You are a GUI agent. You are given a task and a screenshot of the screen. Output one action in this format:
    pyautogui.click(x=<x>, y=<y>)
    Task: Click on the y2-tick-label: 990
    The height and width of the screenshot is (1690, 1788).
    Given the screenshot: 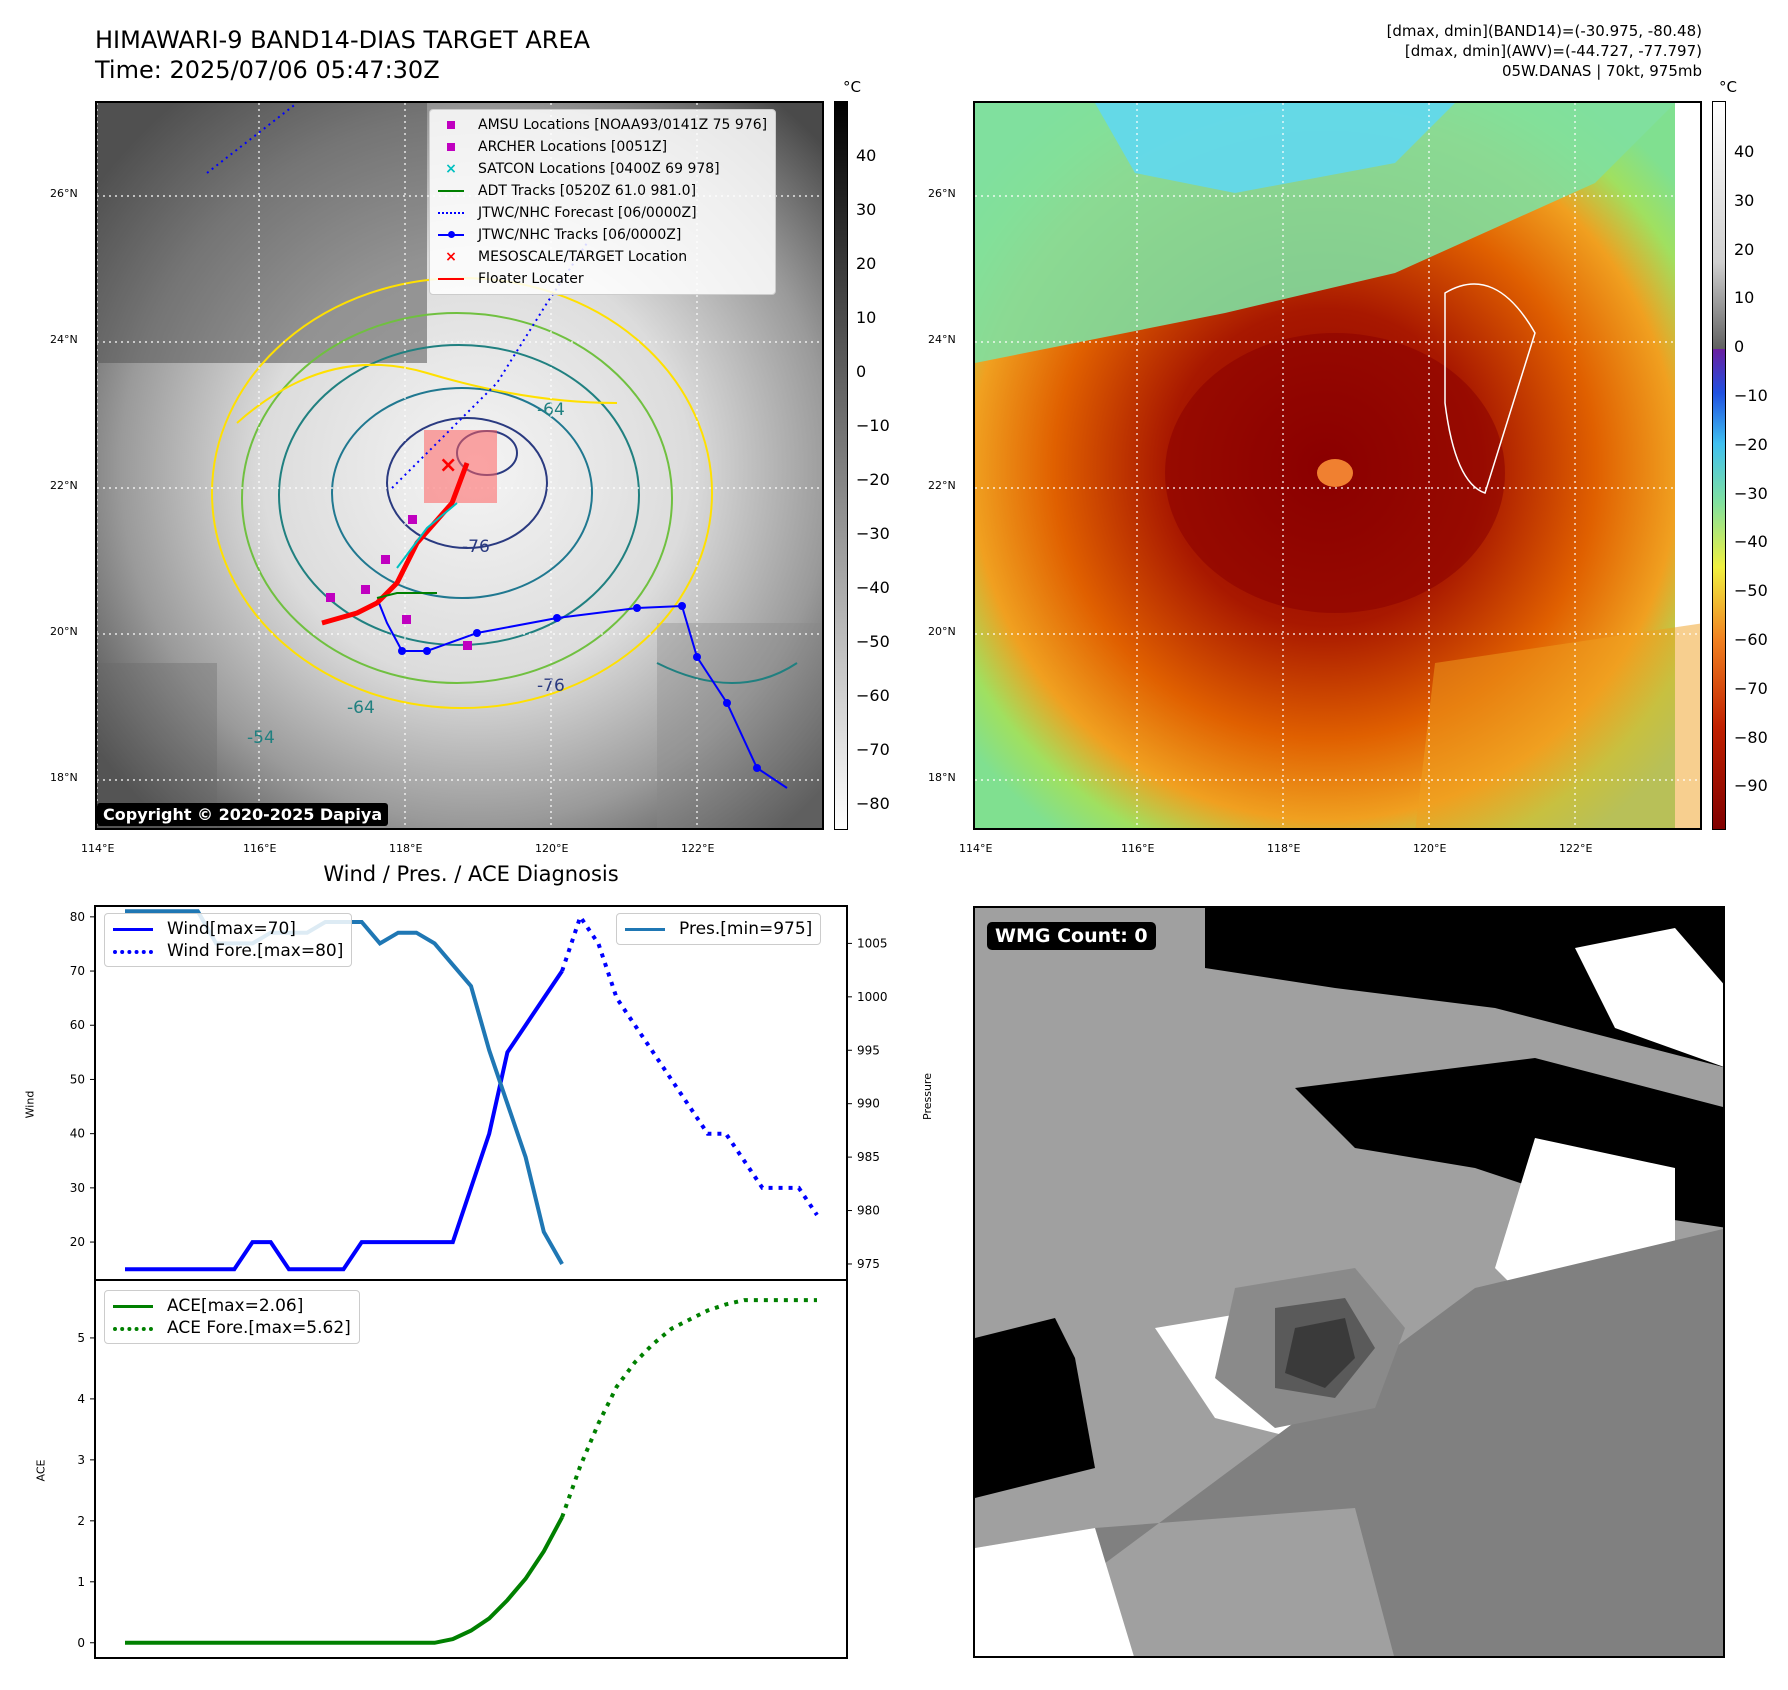 What is the action you would take?
    pyautogui.click(x=868, y=1104)
    